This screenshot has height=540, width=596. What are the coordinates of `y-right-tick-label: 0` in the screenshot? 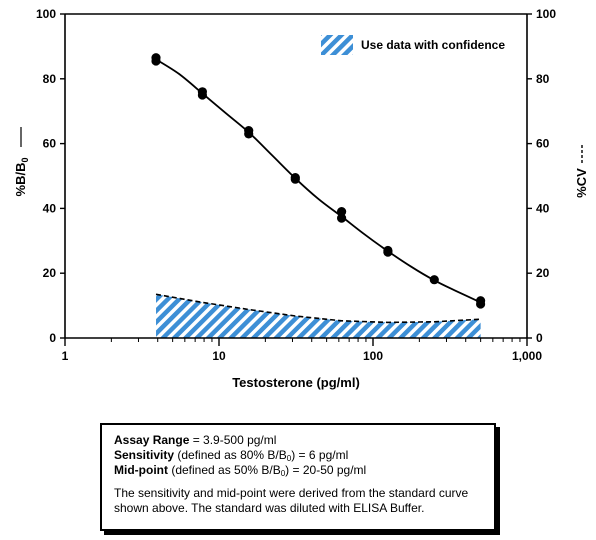 It's located at (539, 338).